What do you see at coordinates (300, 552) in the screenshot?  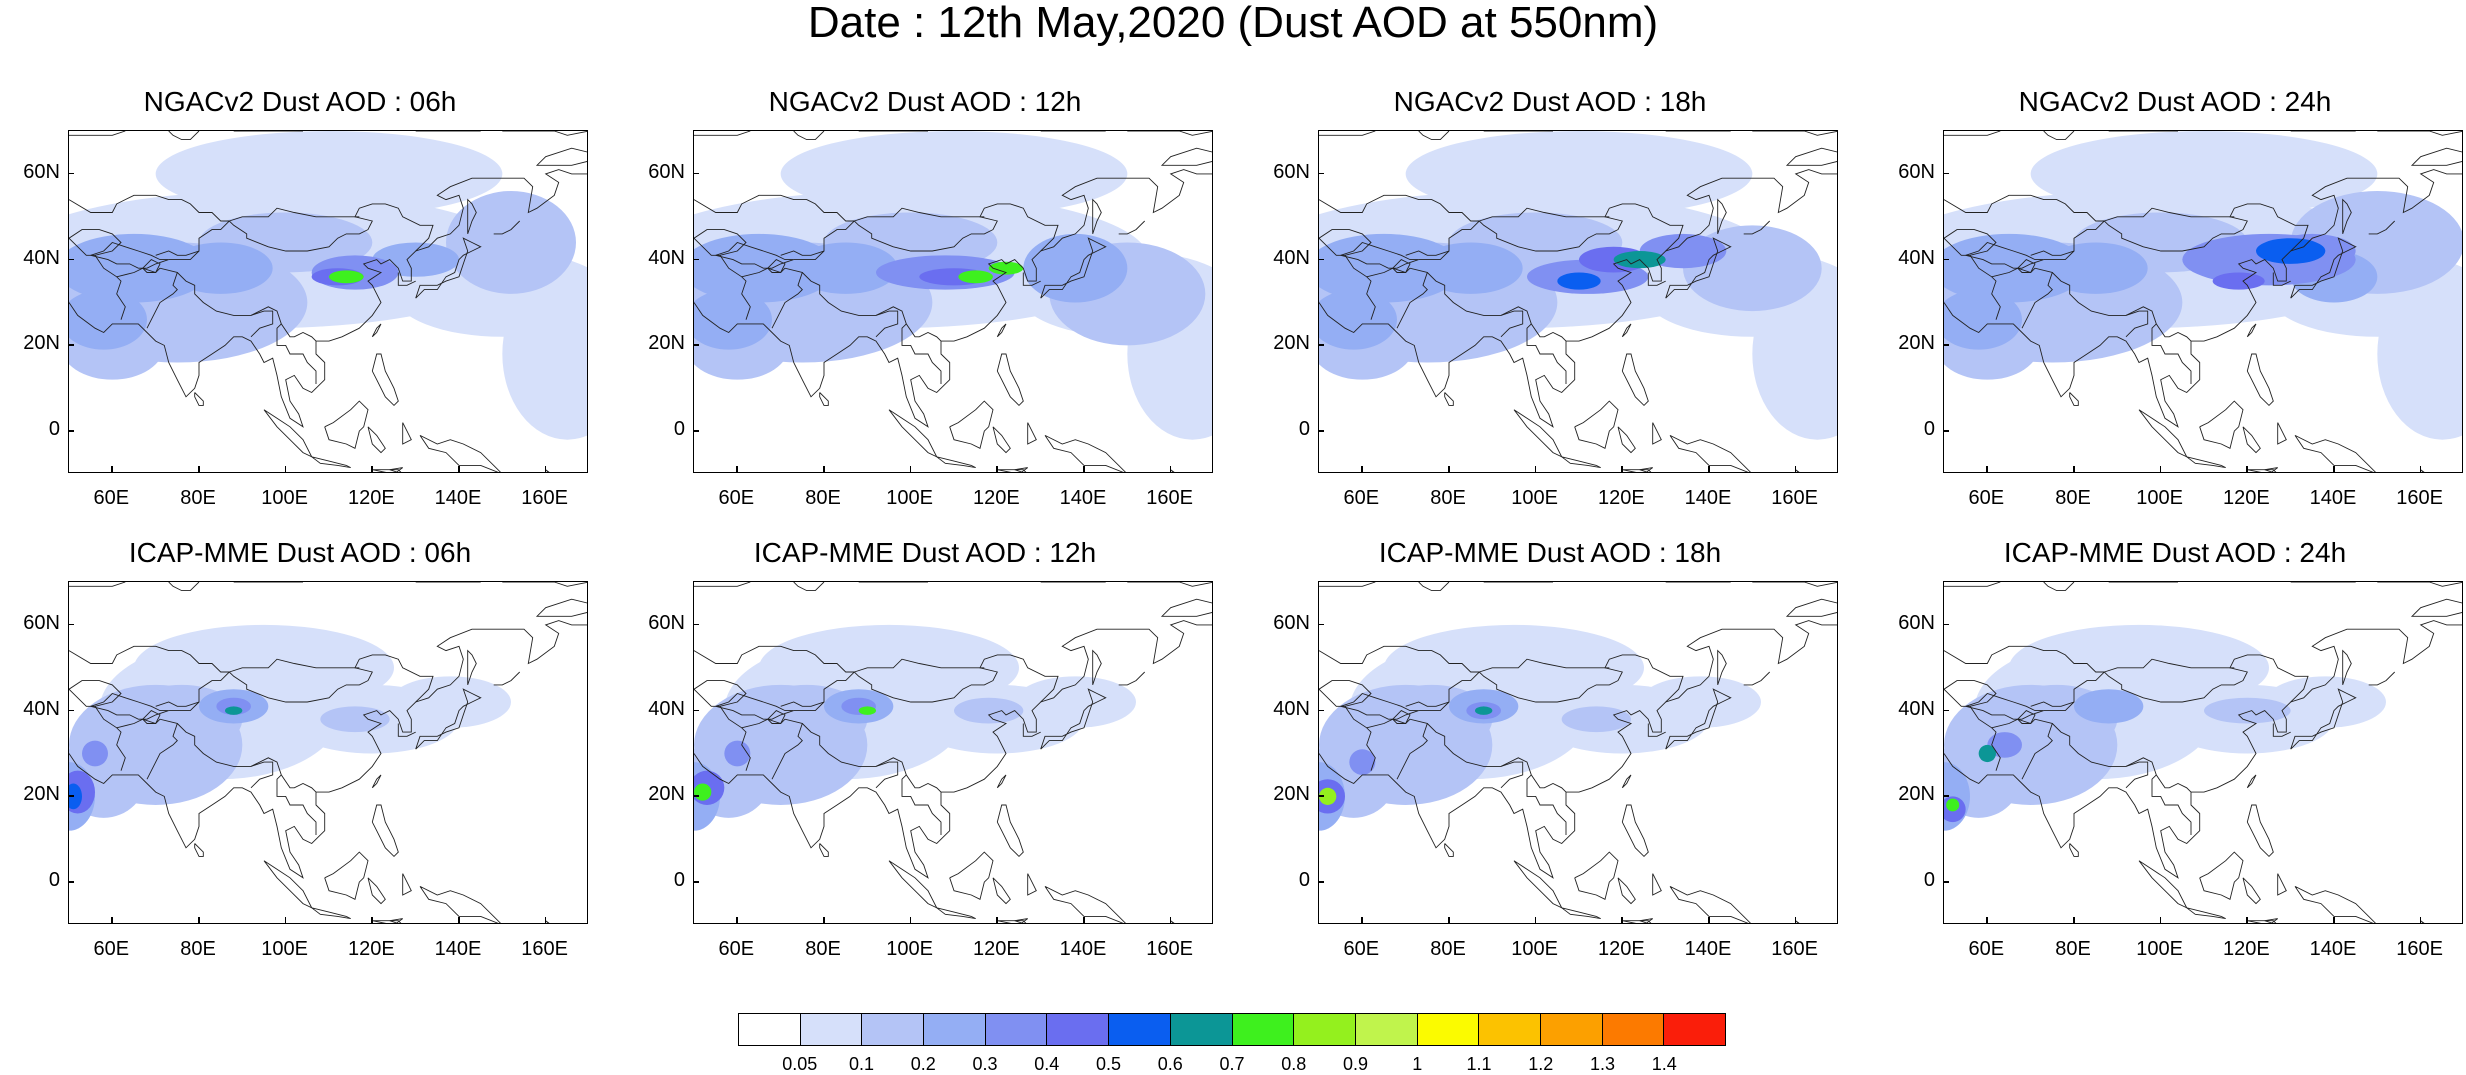 I see `panel-title: ICAP-MME Dust AOD : 06h` at bounding box center [300, 552].